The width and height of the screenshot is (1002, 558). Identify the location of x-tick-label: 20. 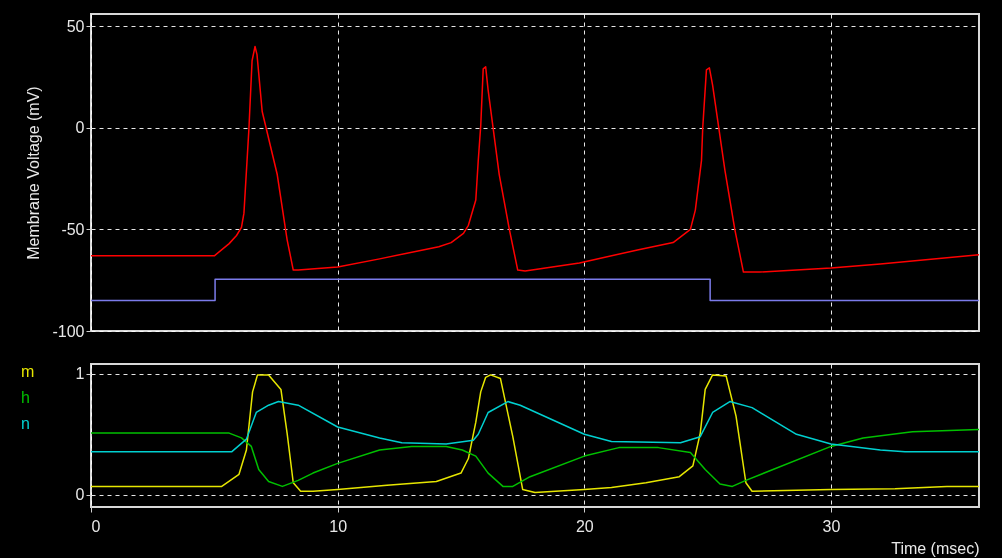
(584, 526).